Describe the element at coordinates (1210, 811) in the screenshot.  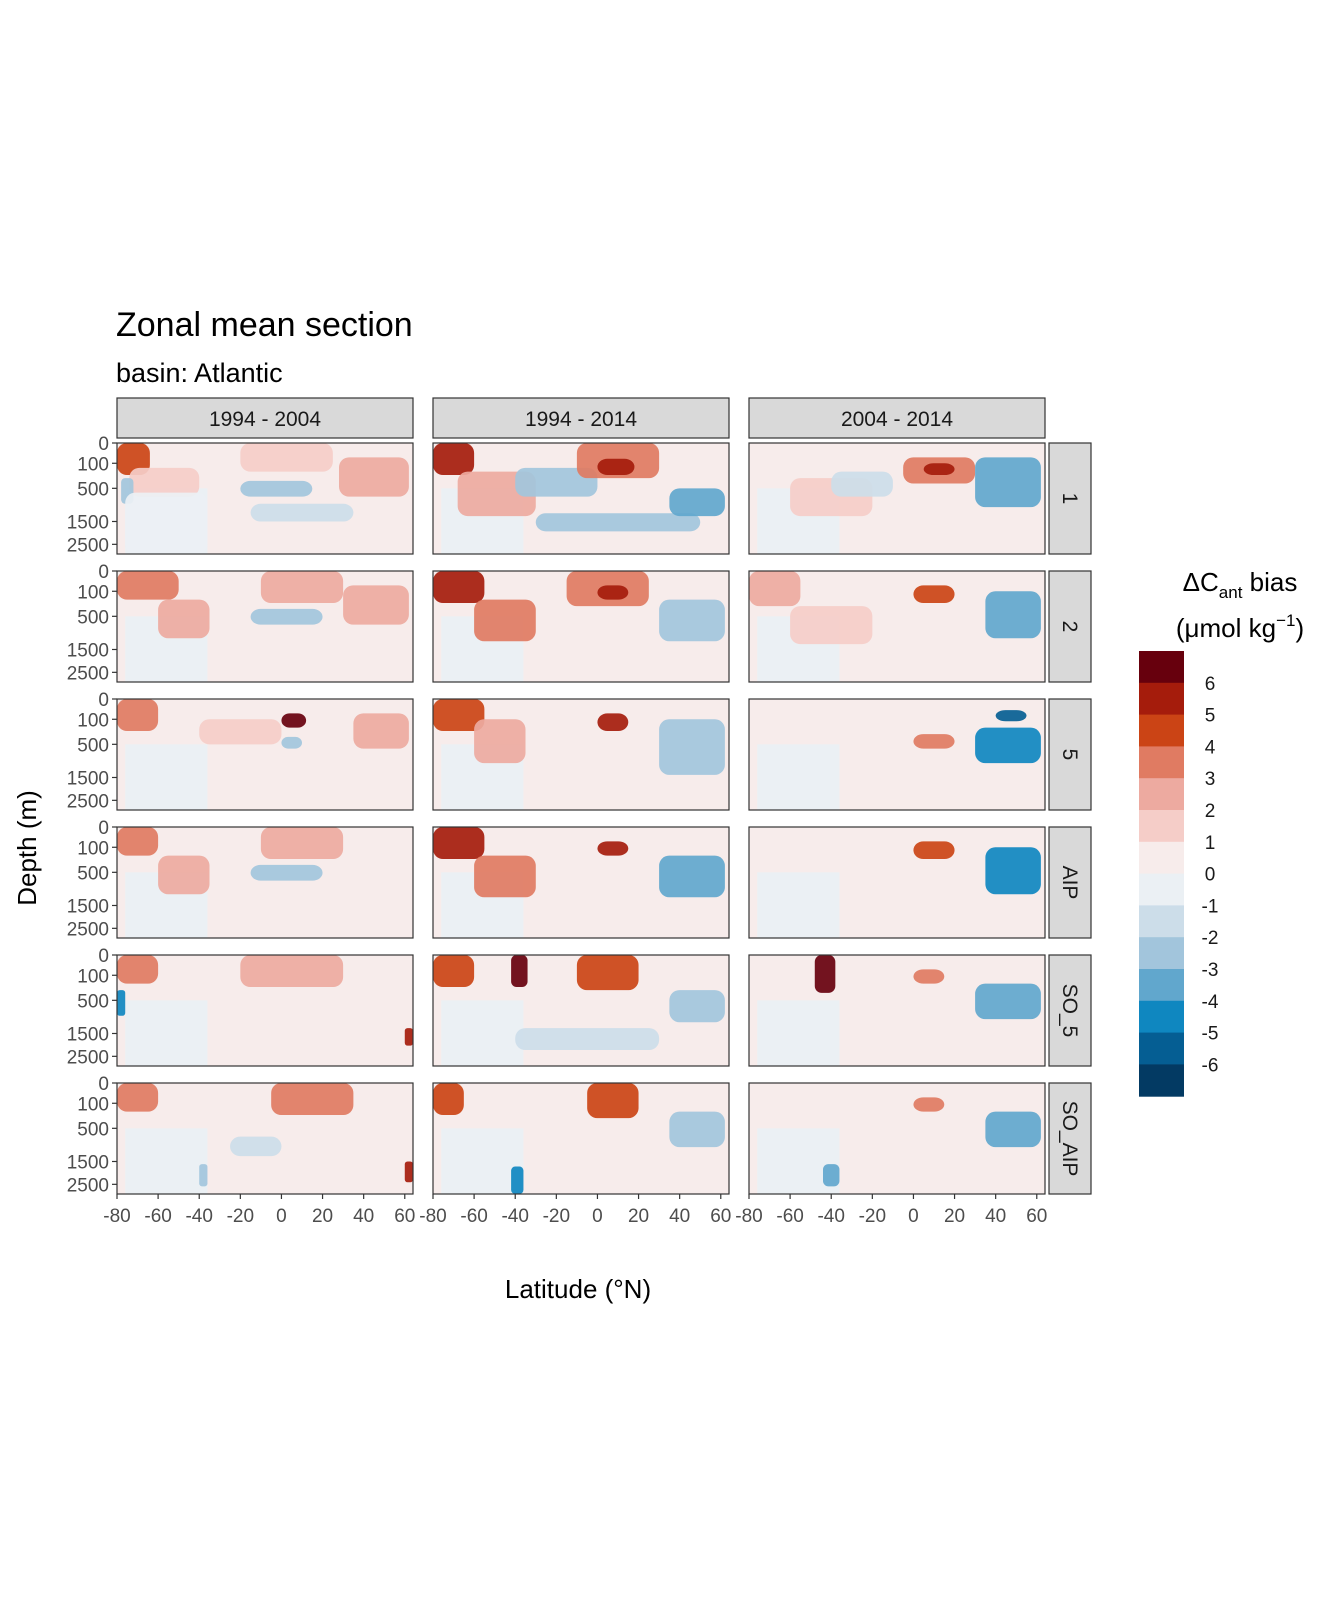
I see `legend-label: 2` at that location.